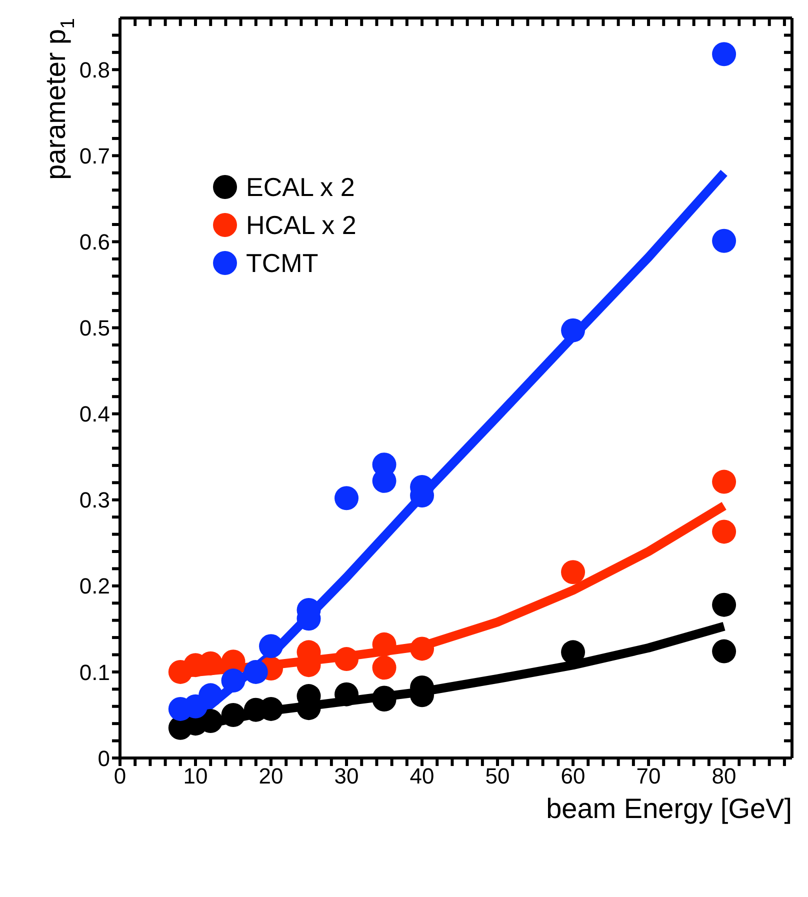  I want to click on x-tick-label: 10, so click(195, 776).